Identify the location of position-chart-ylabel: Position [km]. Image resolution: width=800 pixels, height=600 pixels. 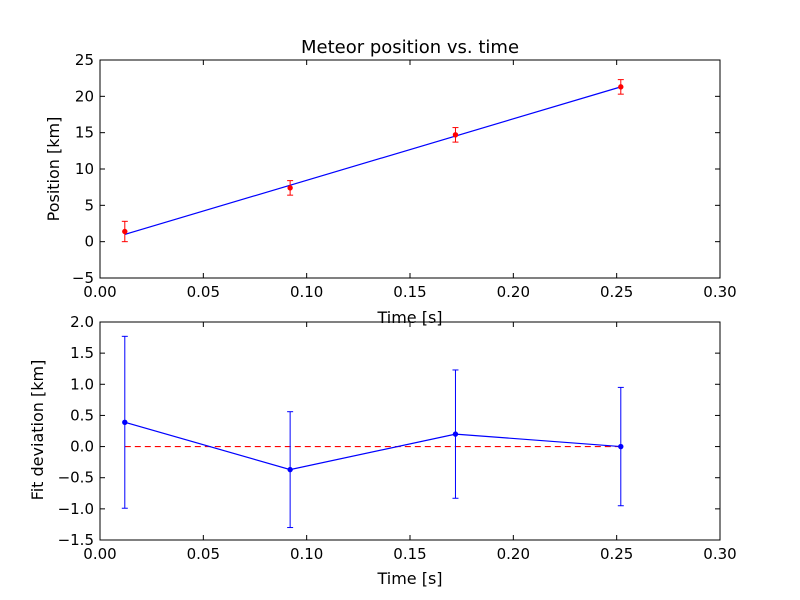
(53, 169).